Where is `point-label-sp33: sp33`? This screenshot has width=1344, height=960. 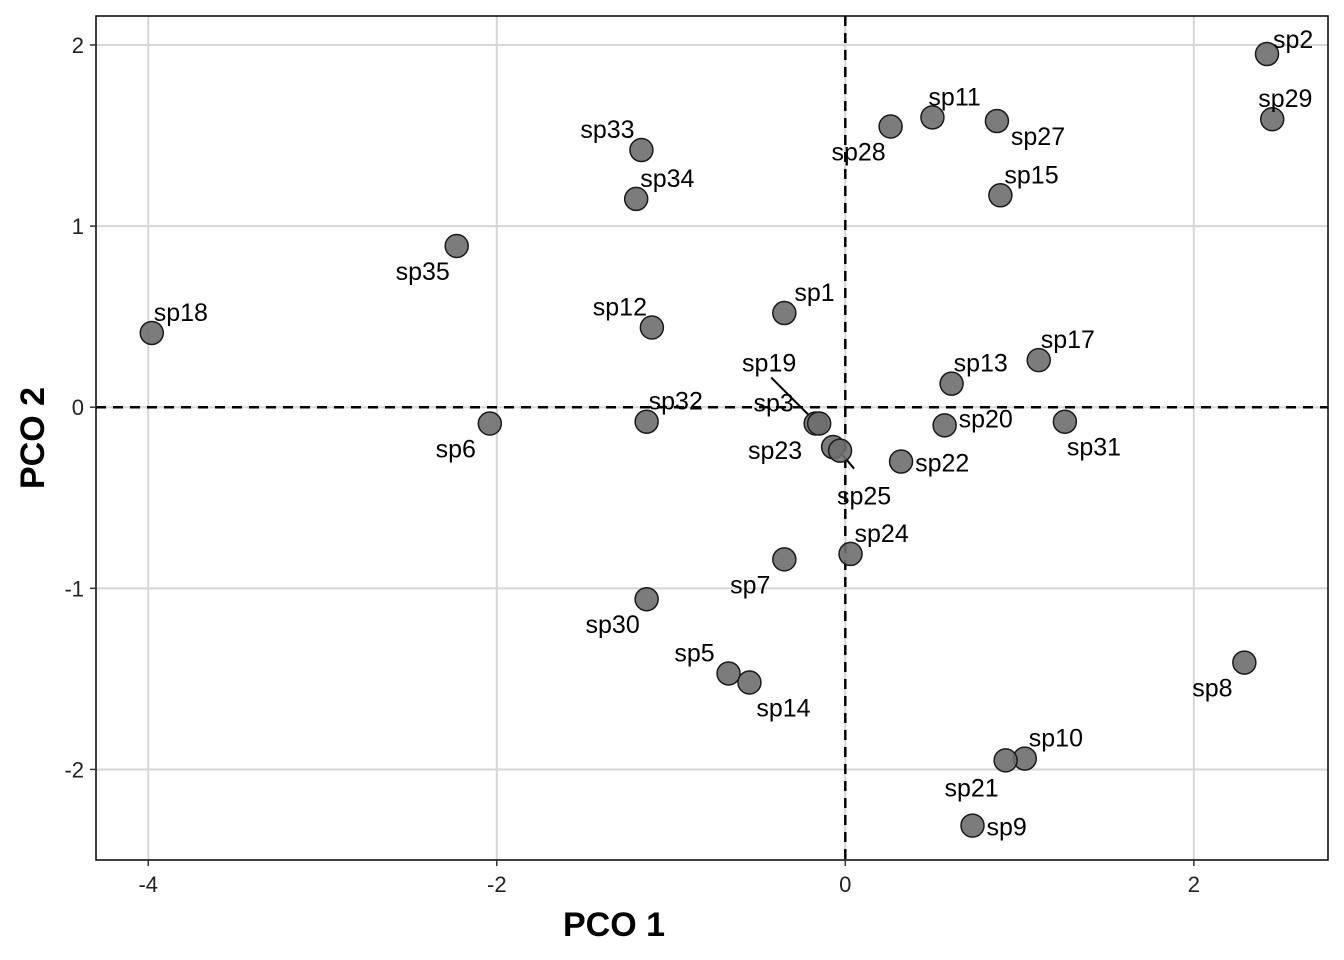 point-label-sp33: sp33 is located at coordinates (607, 130).